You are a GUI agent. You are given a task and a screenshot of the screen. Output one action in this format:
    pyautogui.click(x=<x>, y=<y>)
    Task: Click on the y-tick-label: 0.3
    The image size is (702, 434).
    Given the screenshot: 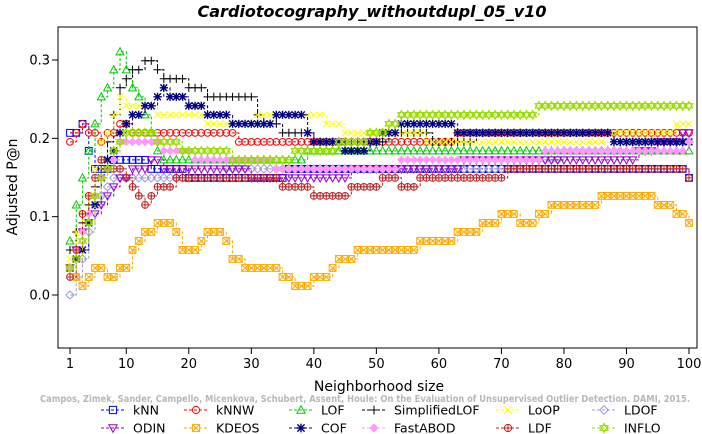 What is the action you would take?
    pyautogui.click(x=39, y=61)
    